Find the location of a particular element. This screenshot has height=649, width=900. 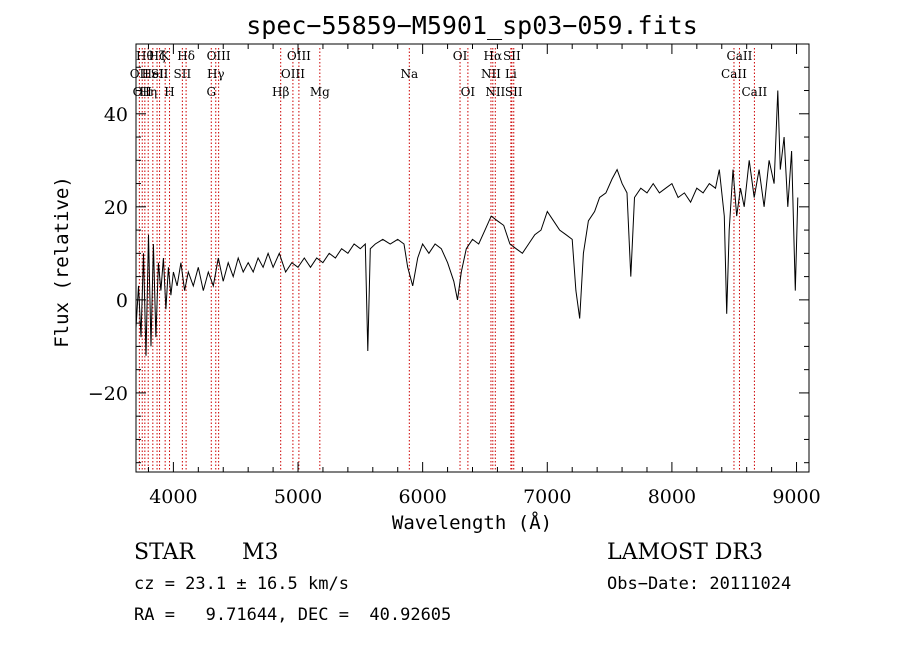

line-label-6: SII is located at coordinates (160, 74).